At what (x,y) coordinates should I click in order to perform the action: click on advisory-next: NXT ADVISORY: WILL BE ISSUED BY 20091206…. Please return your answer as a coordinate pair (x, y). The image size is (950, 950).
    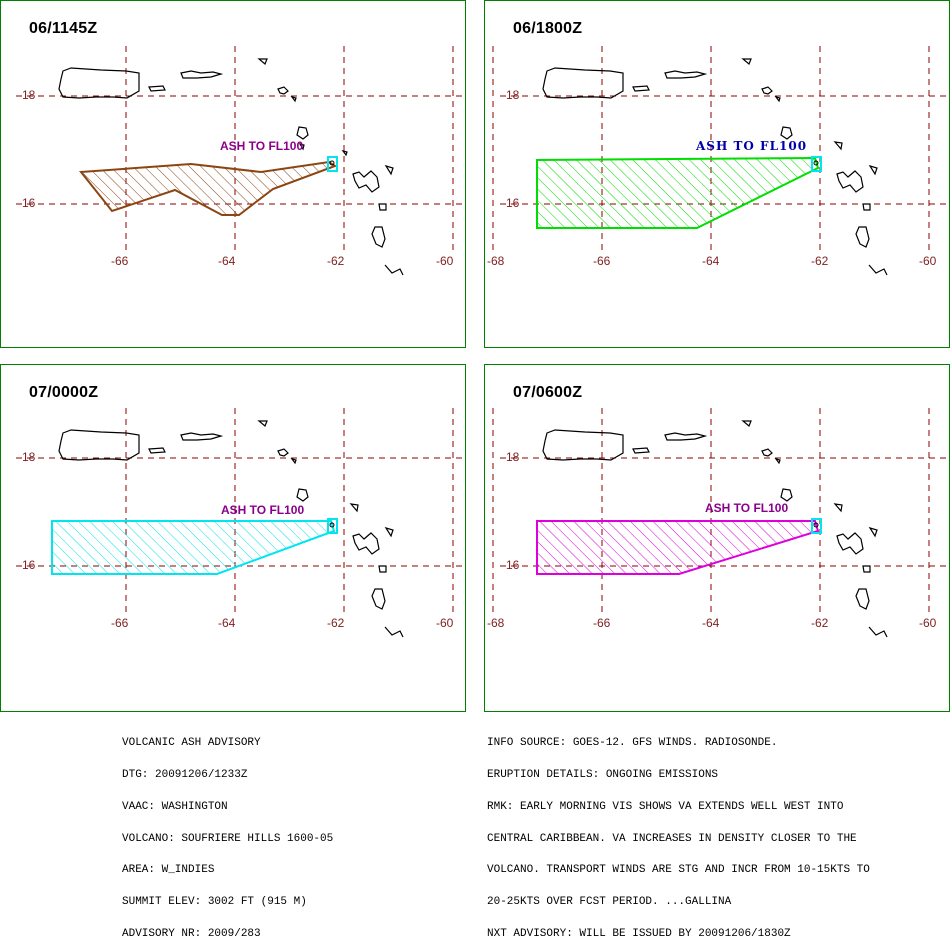
    Looking at the image, I should click on (639, 933).